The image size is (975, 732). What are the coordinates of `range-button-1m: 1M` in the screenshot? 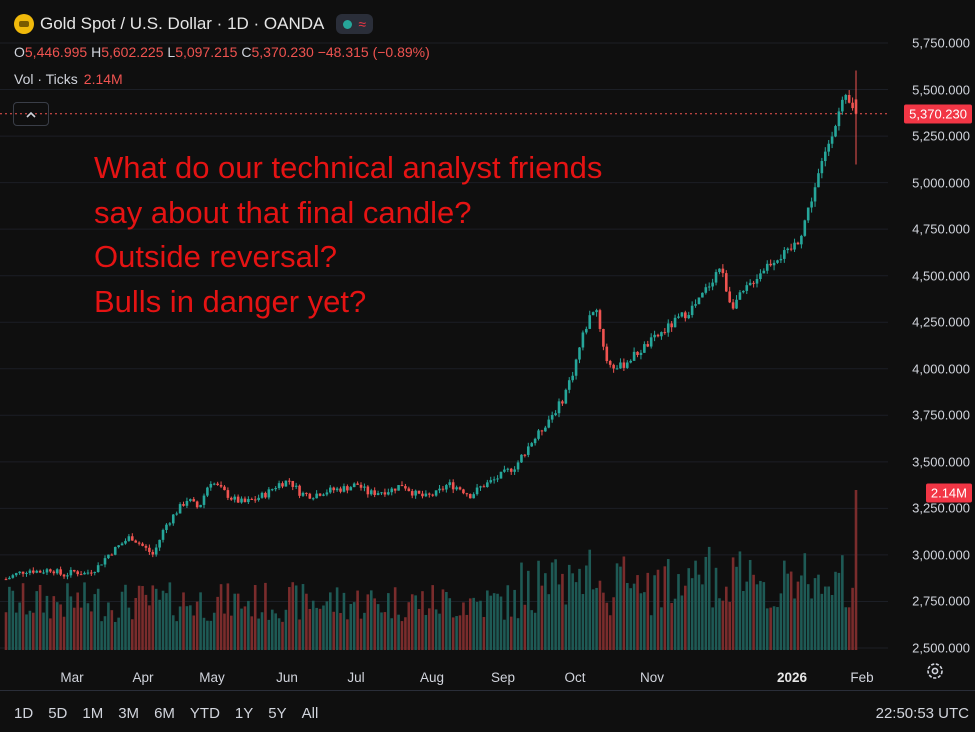 It's located at (93, 713).